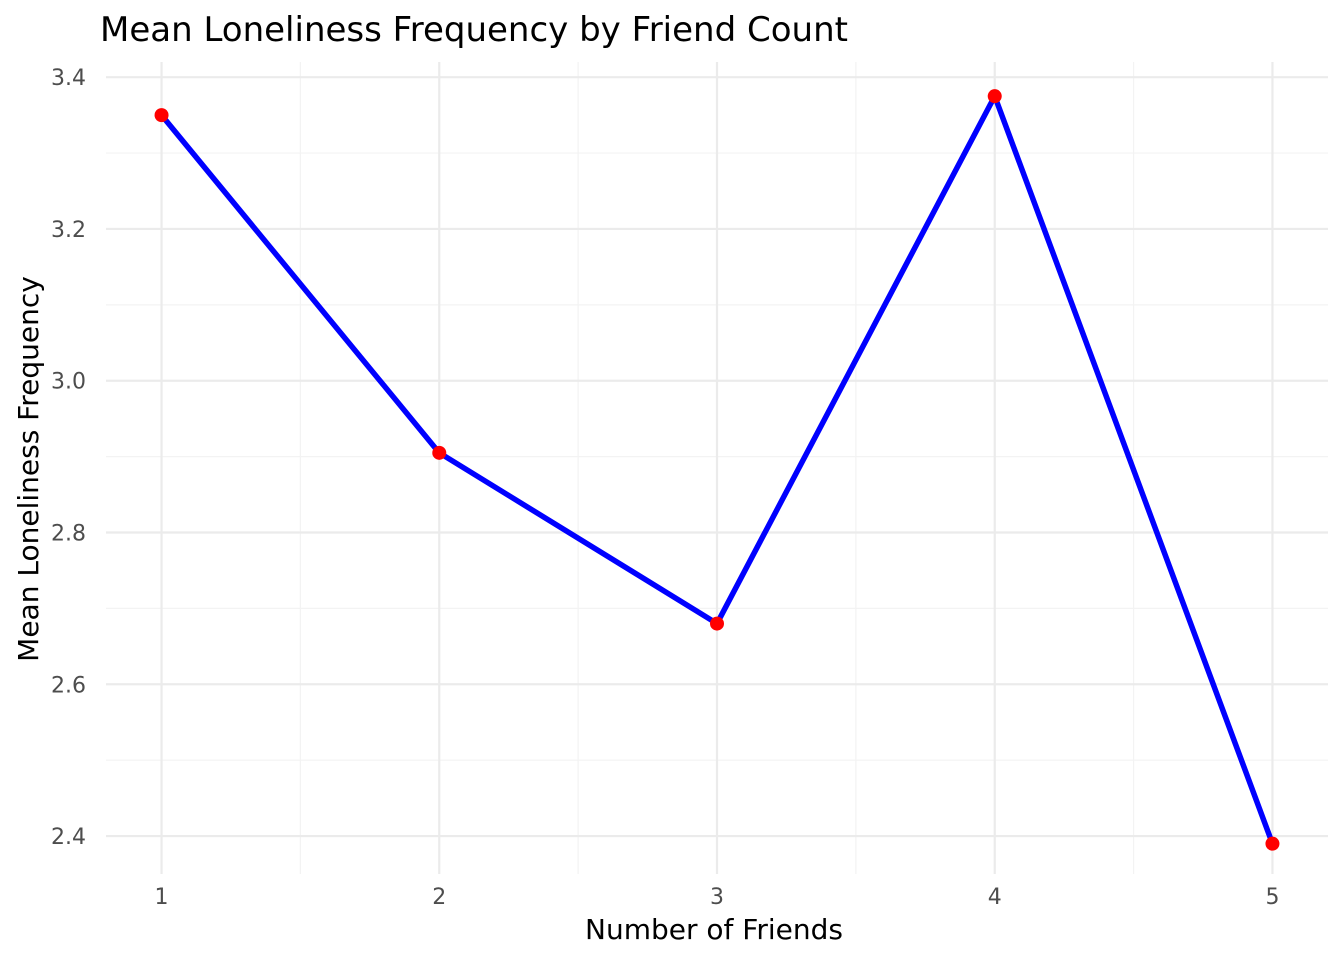  What do you see at coordinates (162, 897) in the screenshot?
I see `x-tick-label: 1` at bounding box center [162, 897].